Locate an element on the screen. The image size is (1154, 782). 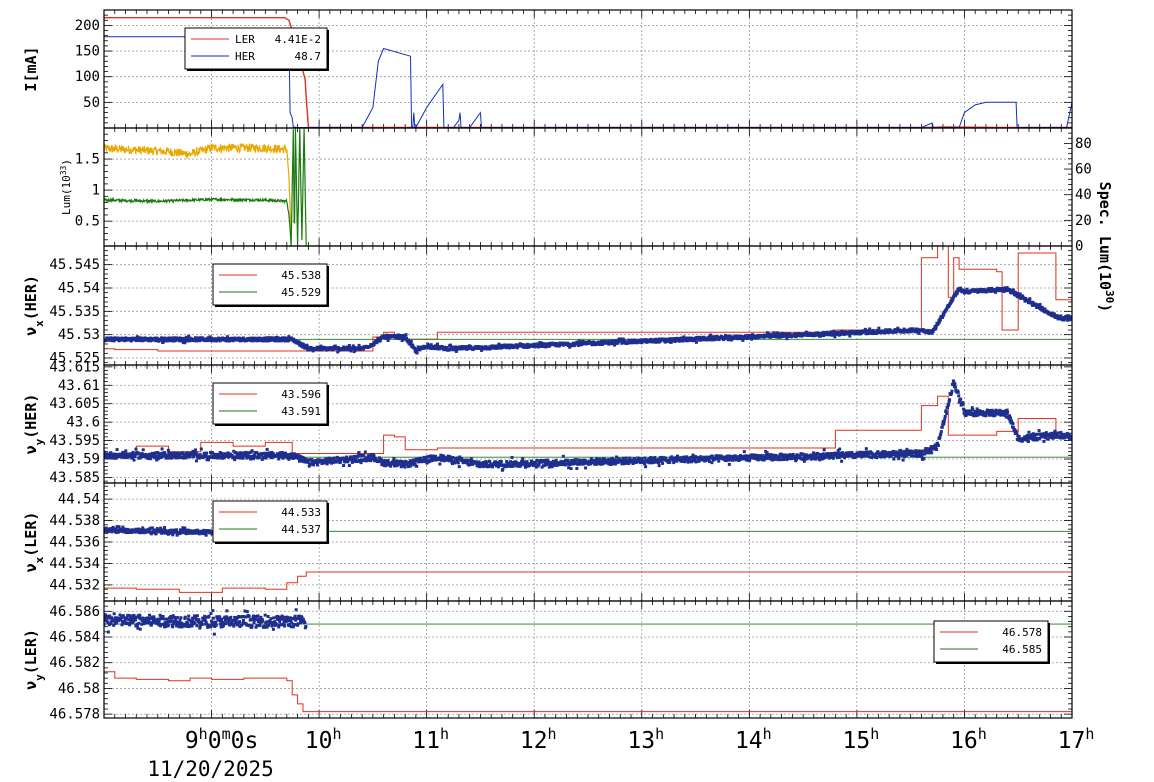
y-axis-label-text: ν is located at coordinates (31, 331).